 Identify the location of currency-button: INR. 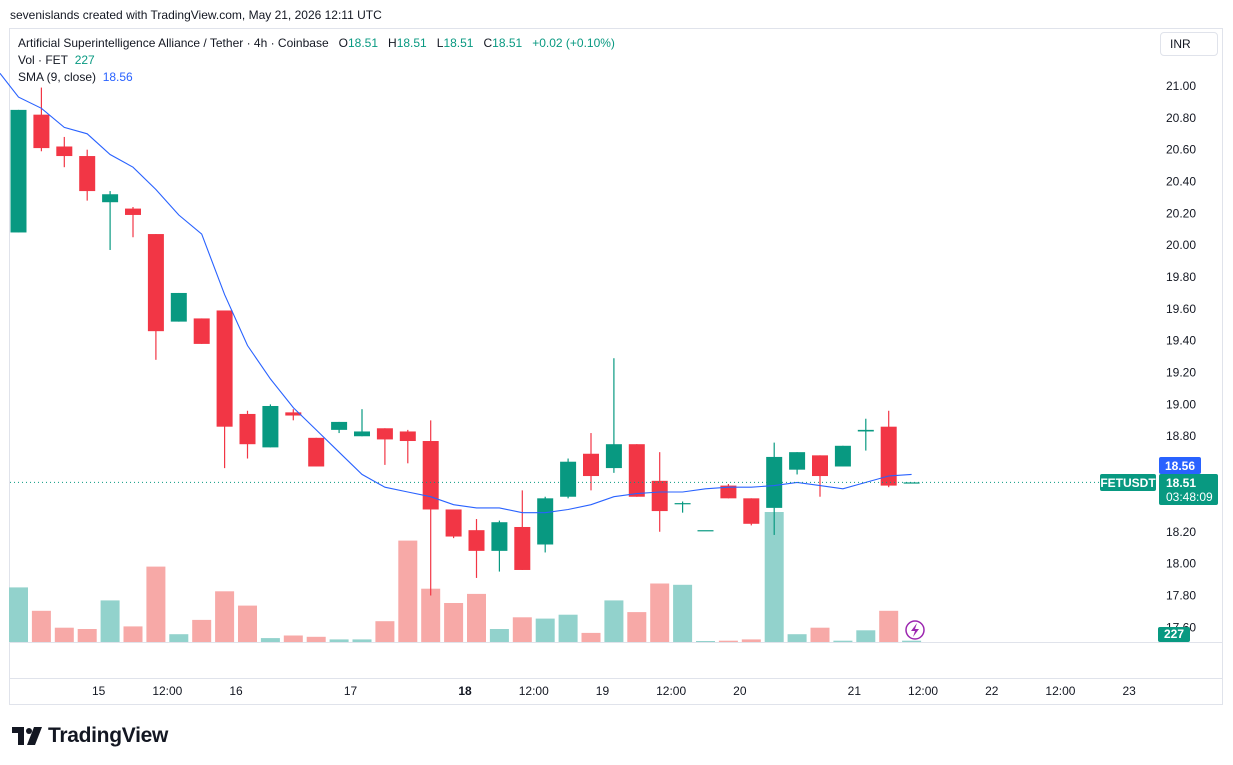
(1189, 44).